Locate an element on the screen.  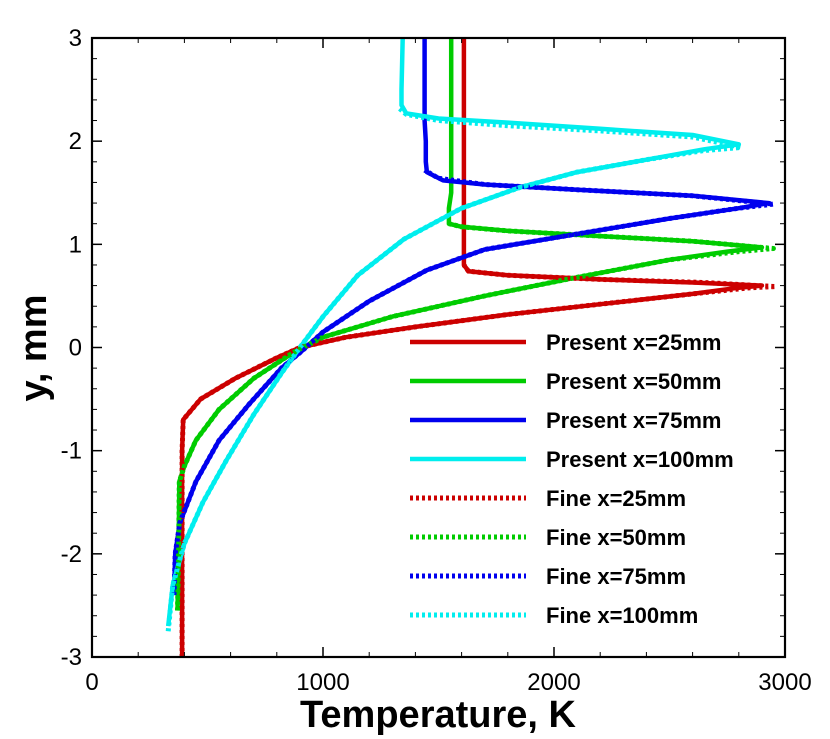
y-tick-label: 3 is located at coordinates (75, 38).